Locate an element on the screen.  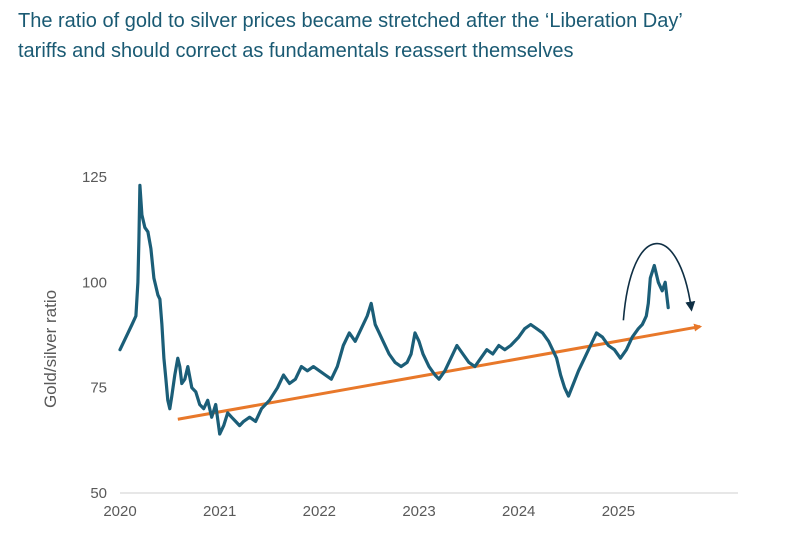
y-tick-label: 125 is located at coordinates (94, 177).